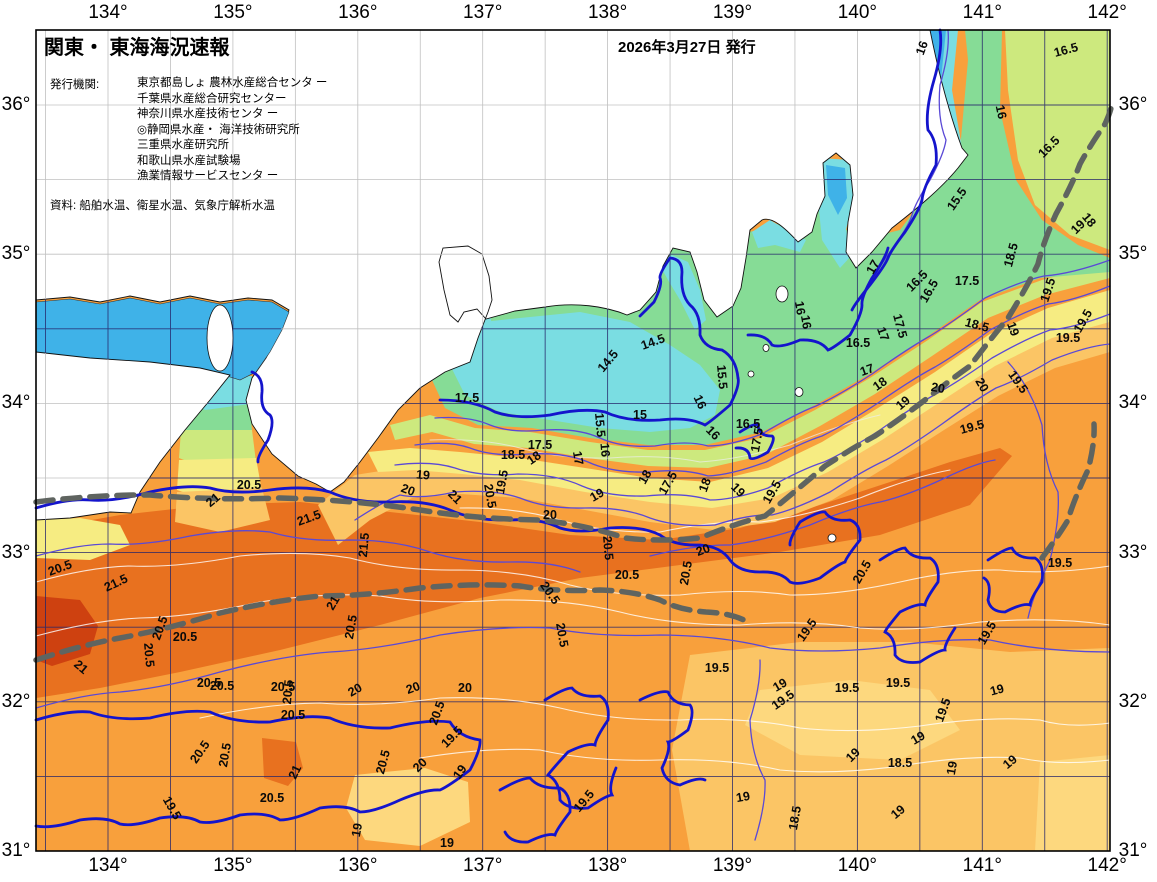 The image size is (1157, 882). What do you see at coordinates (857, 12) in the screenshot?
I see `longitude-label-top: 140°` at bounding box center [857, 12].